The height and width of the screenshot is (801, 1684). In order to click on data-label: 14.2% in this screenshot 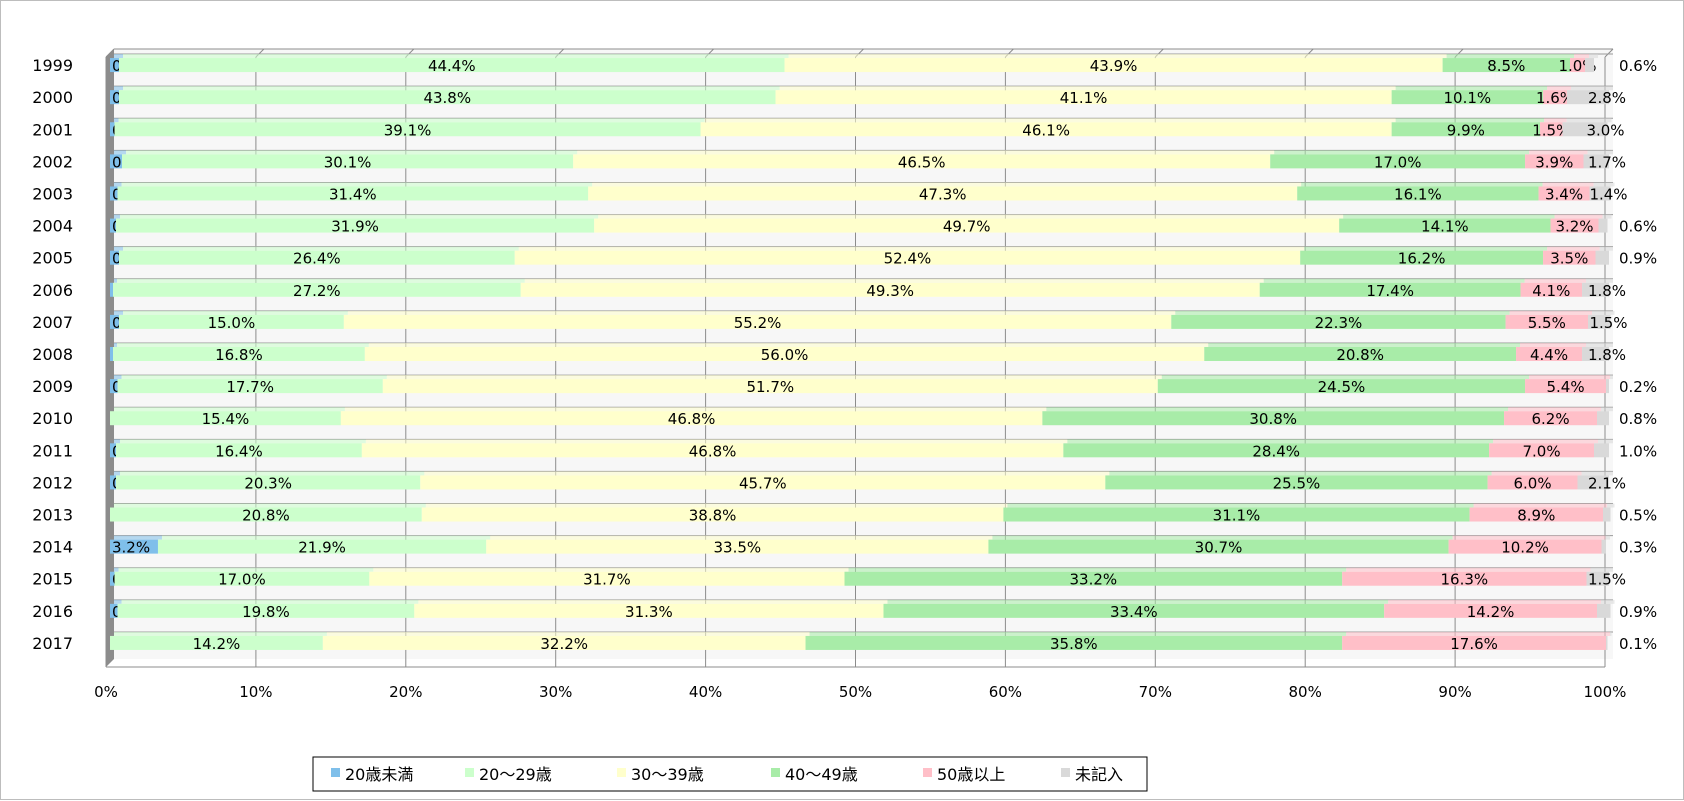, I will do `click(1491, 612)`.